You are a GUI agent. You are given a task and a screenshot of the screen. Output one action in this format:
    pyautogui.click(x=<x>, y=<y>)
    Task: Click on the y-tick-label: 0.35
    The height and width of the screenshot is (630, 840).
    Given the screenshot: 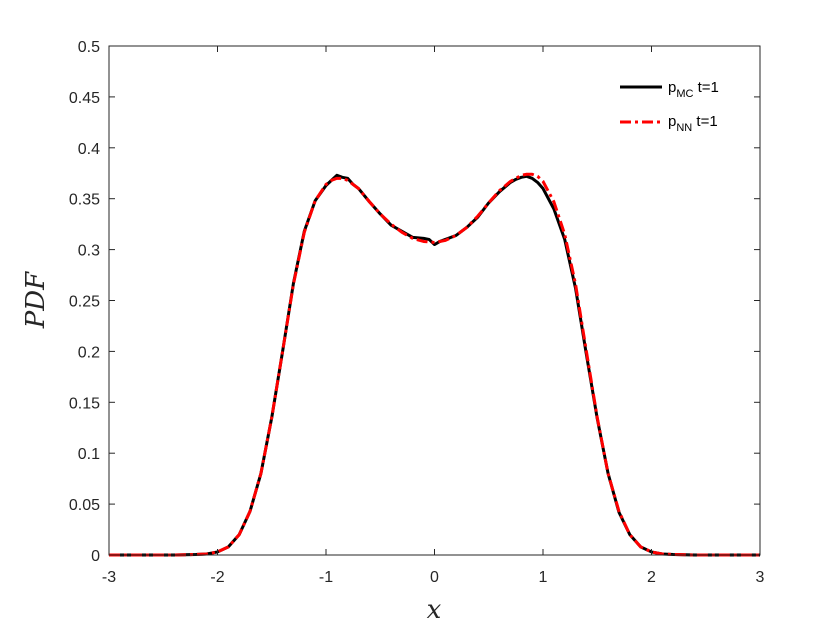 What is the action you would take?
    pyautogui.click(x=84, y=200)
    